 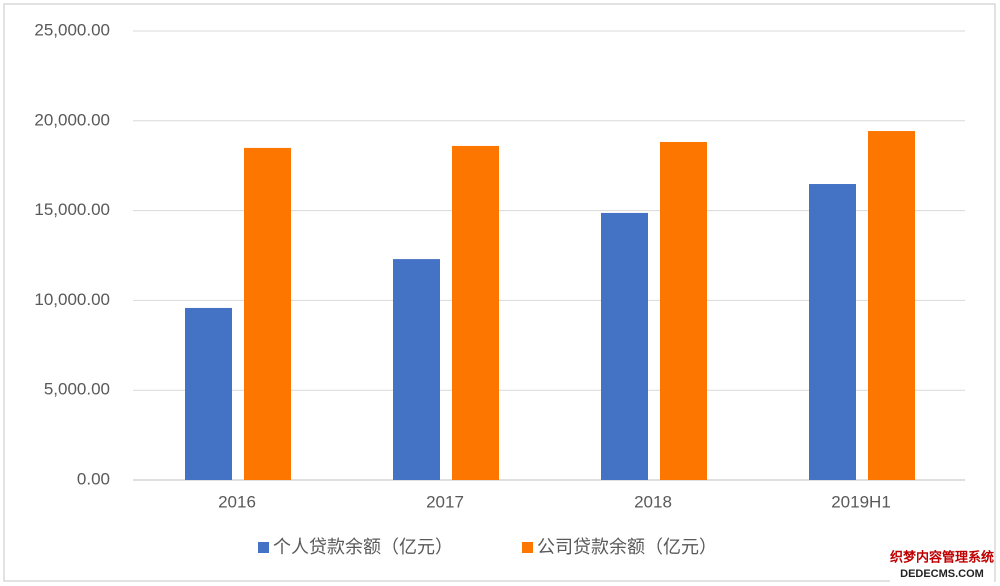 I want to click on x-tick-label: 2016, so click(x=237, y=501).